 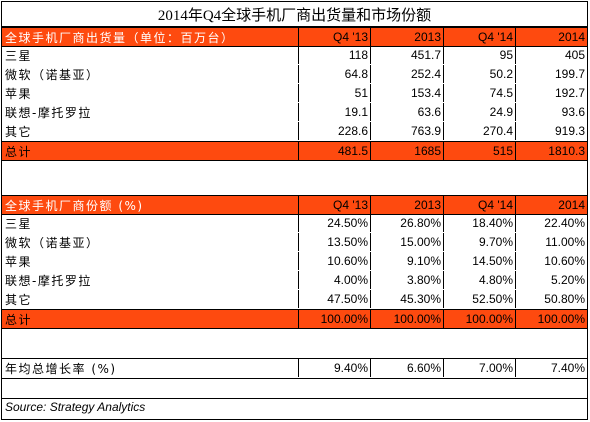 I want to click on cell-value: 3.80%, so click(x=407, y=280).